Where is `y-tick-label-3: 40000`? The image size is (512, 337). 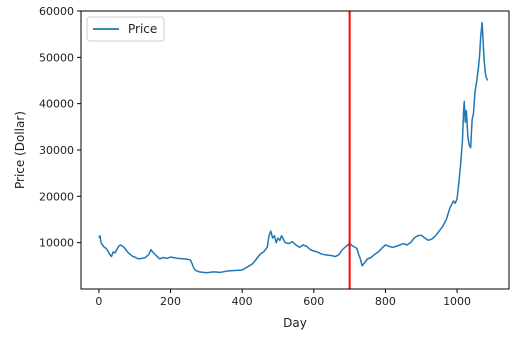 y-tick-label-3: 40000 is located at coordinates (56, 104).